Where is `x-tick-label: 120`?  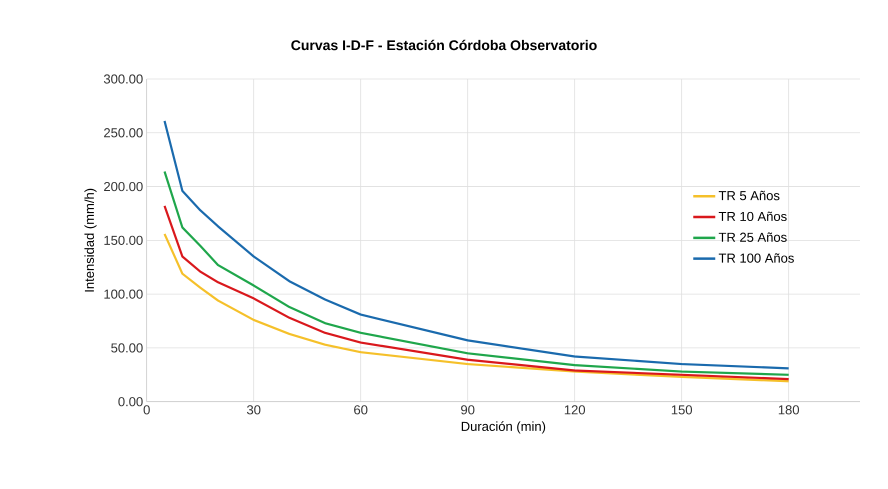
x-tick-label: 120 is located at coordinates (575, 409).